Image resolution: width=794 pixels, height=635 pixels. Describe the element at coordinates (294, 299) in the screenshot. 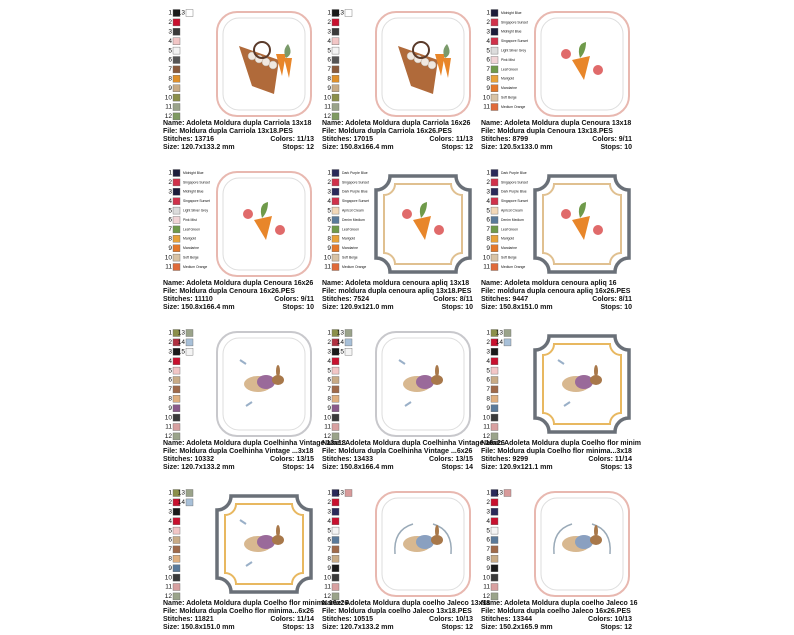

I see `info-colors: Colors: 9/11` at that location.